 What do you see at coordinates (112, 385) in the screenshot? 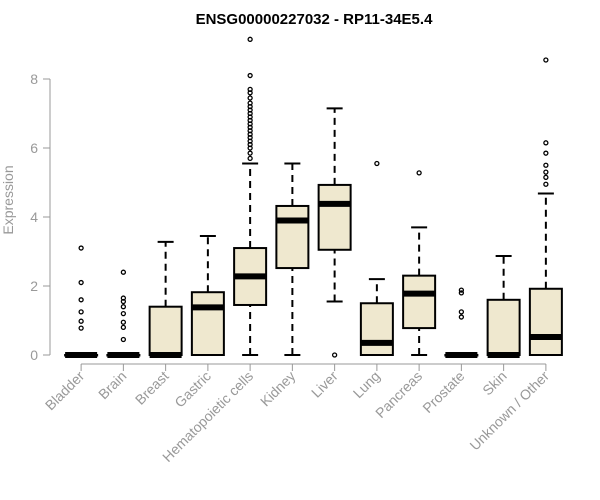
I see `x-tick-label: Brain` at bounding box center [112, 385].